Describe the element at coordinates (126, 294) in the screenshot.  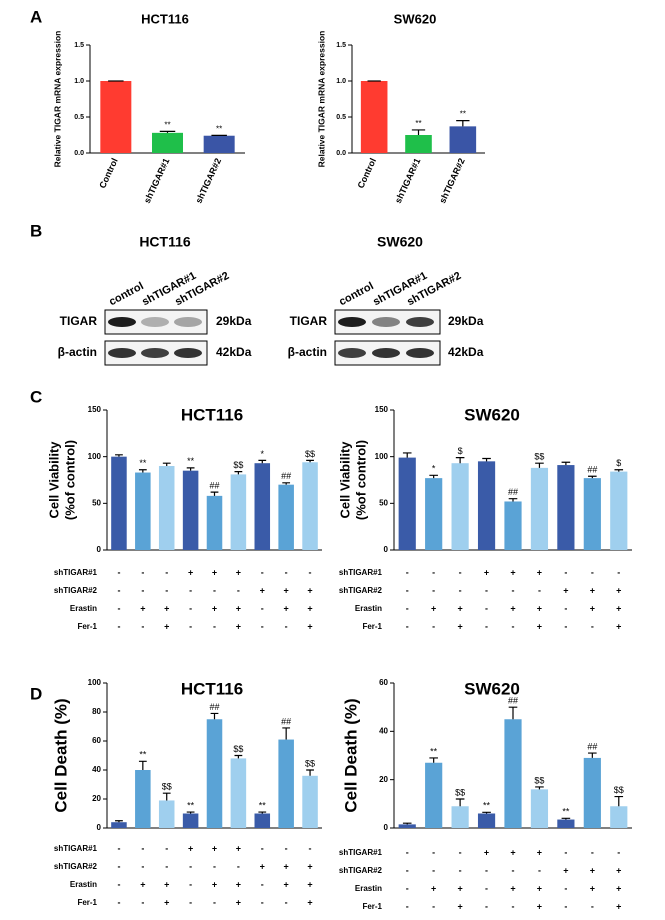
I see `lane-label: control` at that location.